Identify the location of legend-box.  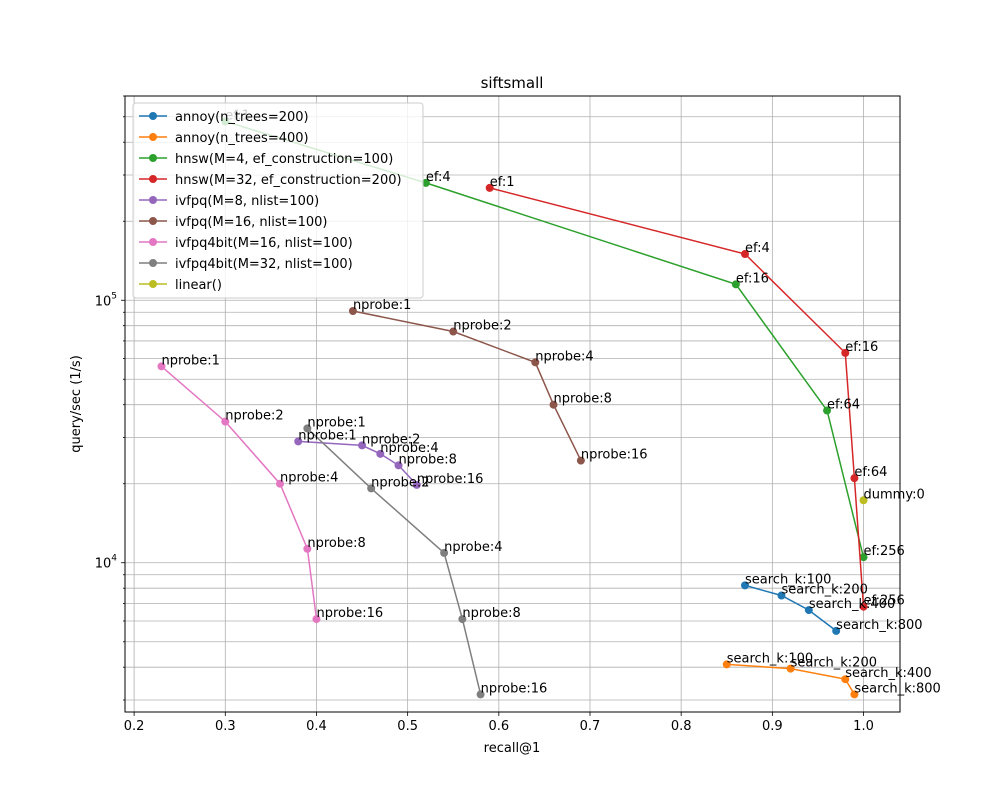
(278, 200).